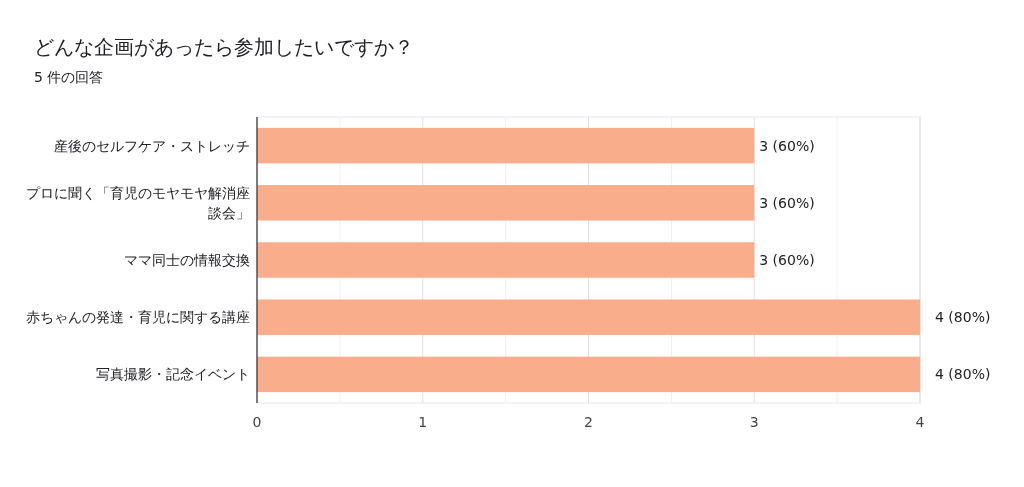  What do you see at coordinates (257, 422) in the screenshot?
I see `x-tick-label: 0` at bounding box center [257, 422].